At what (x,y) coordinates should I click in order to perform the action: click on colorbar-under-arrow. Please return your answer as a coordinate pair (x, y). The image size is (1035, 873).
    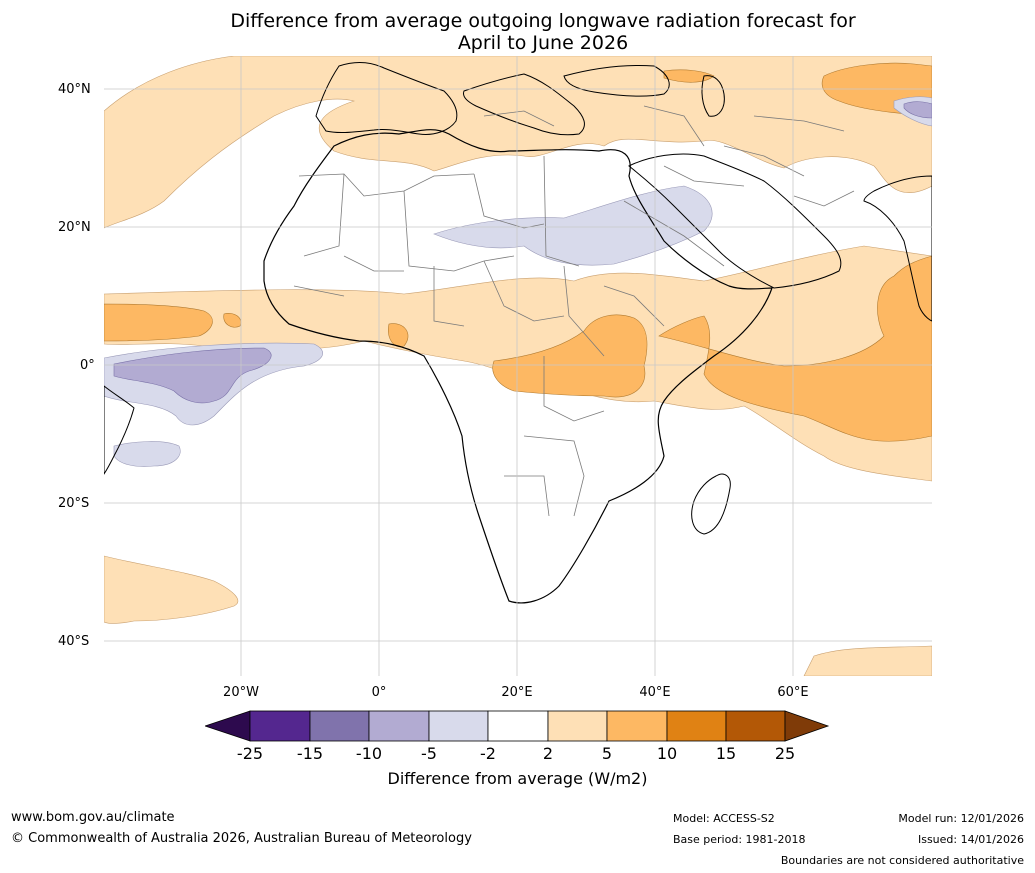
    Looking at the image, I should click on (228, 726).